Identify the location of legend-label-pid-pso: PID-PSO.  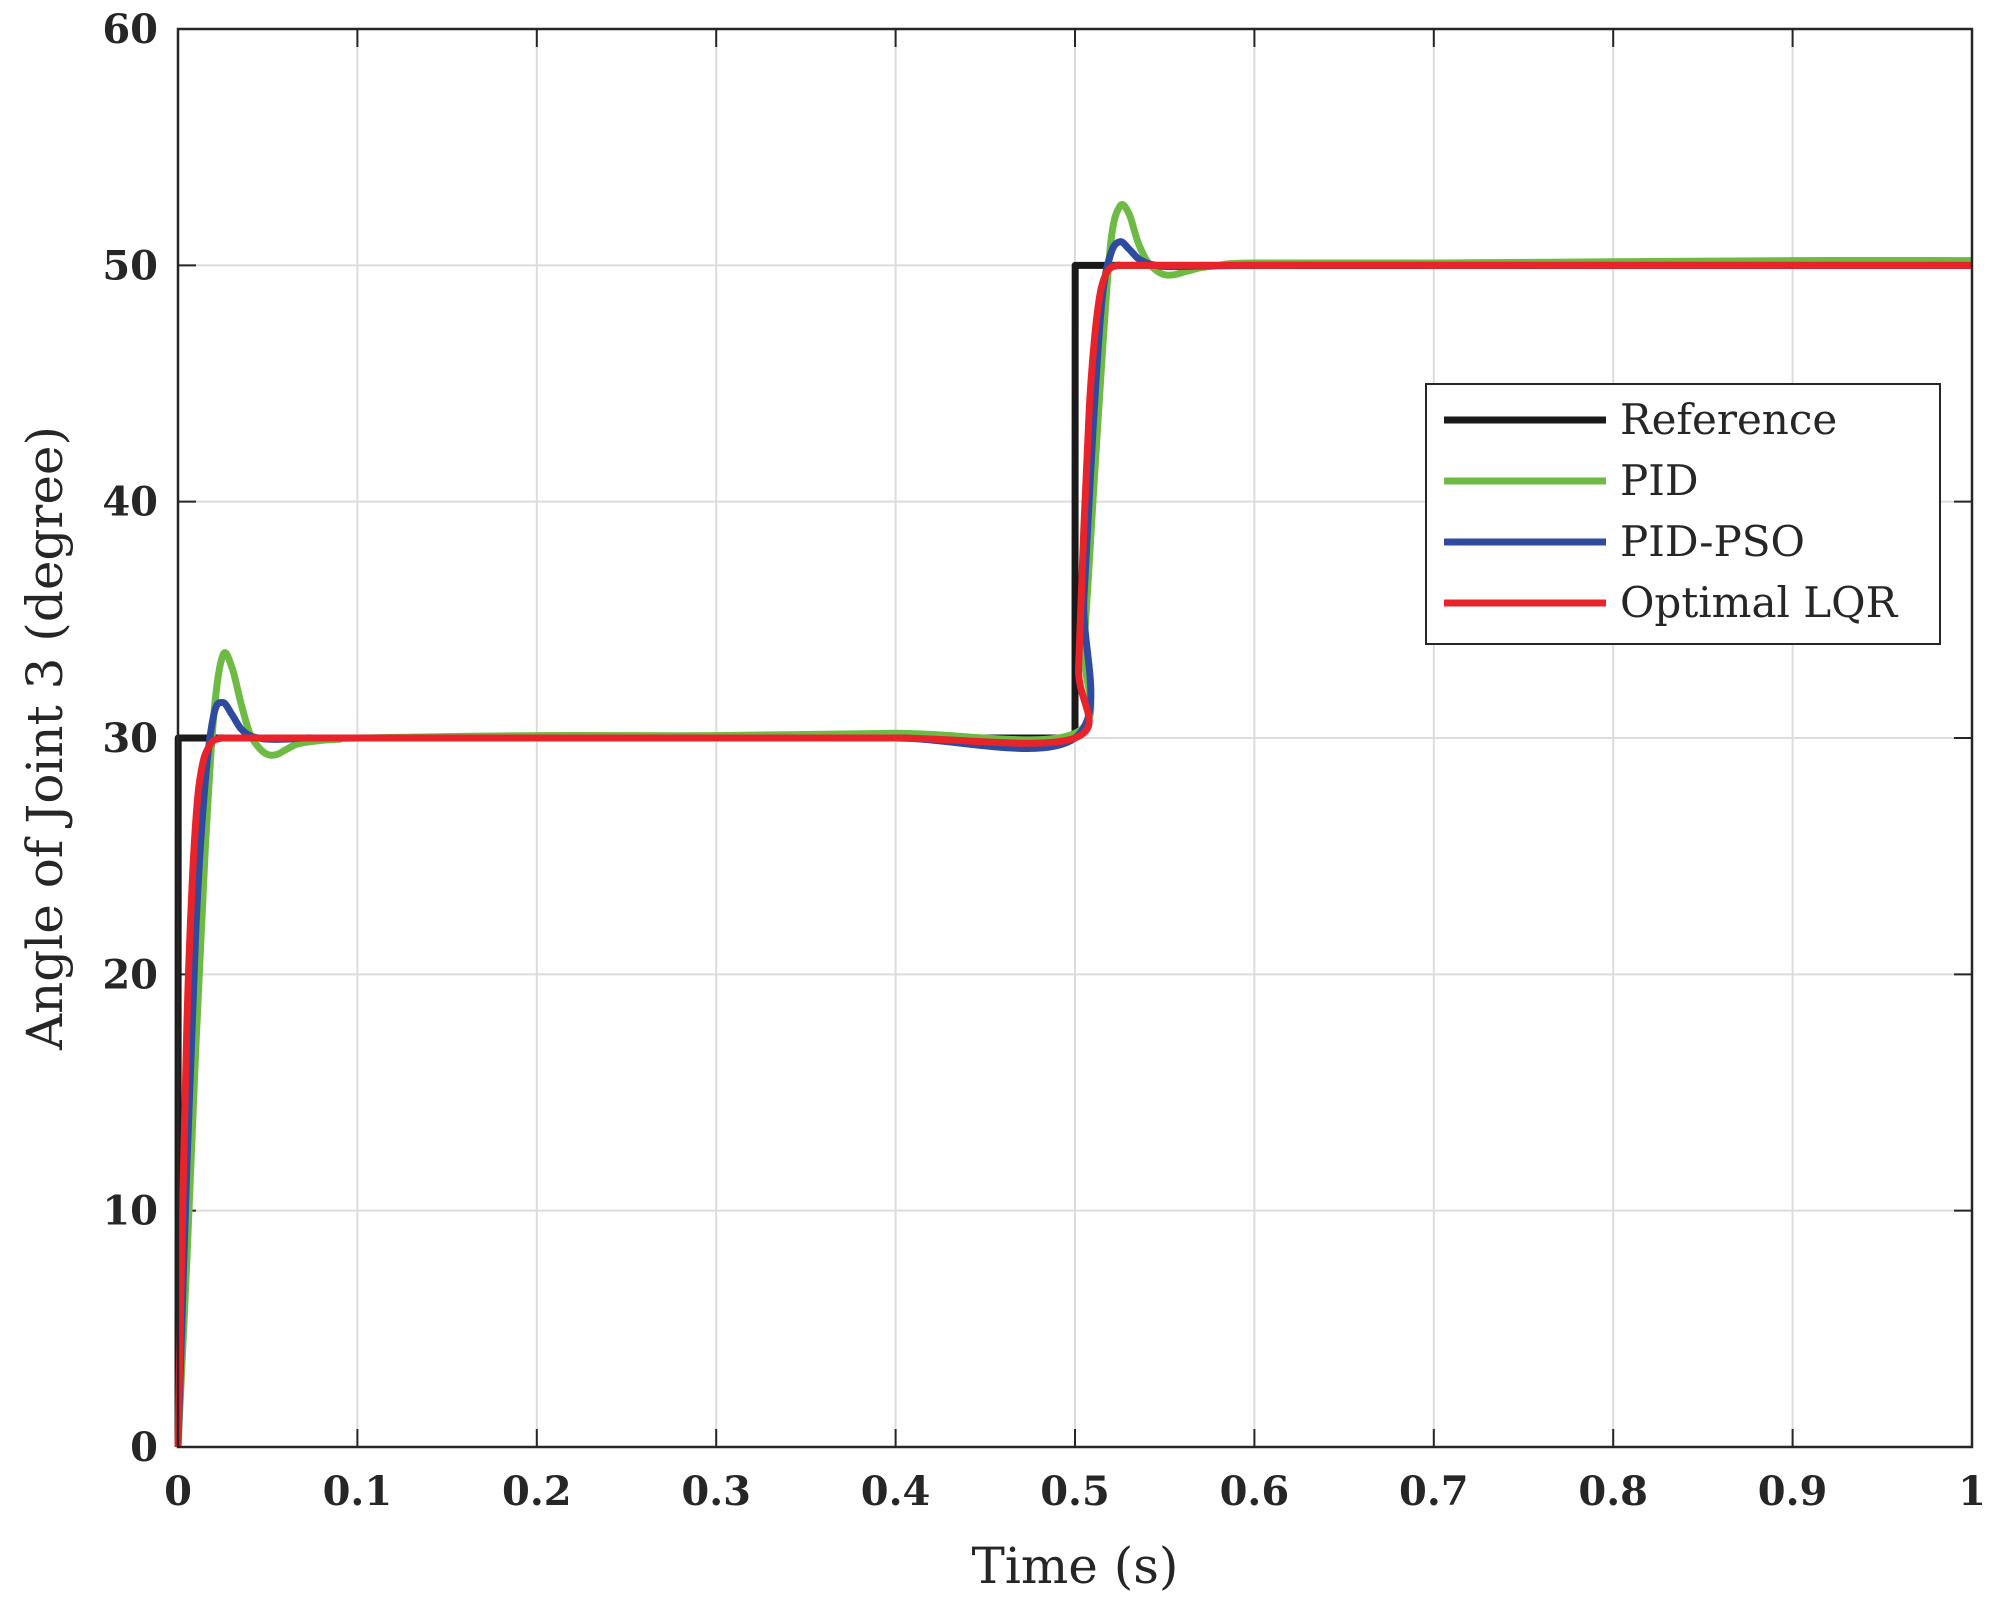
(1712, 541).